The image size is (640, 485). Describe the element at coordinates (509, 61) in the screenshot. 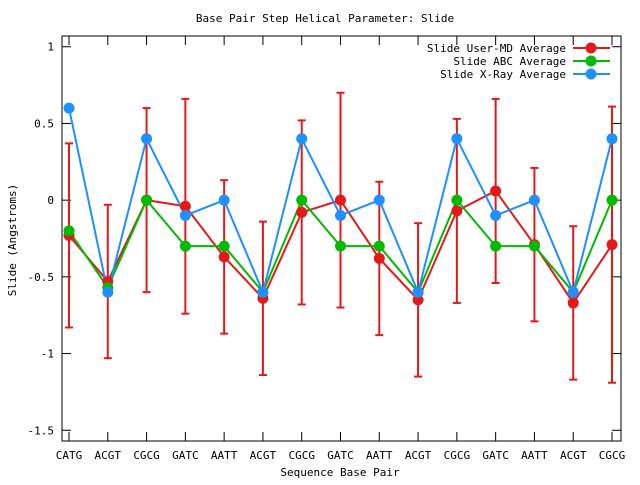

I see `legend-label: Slide ABC Average` at that location.